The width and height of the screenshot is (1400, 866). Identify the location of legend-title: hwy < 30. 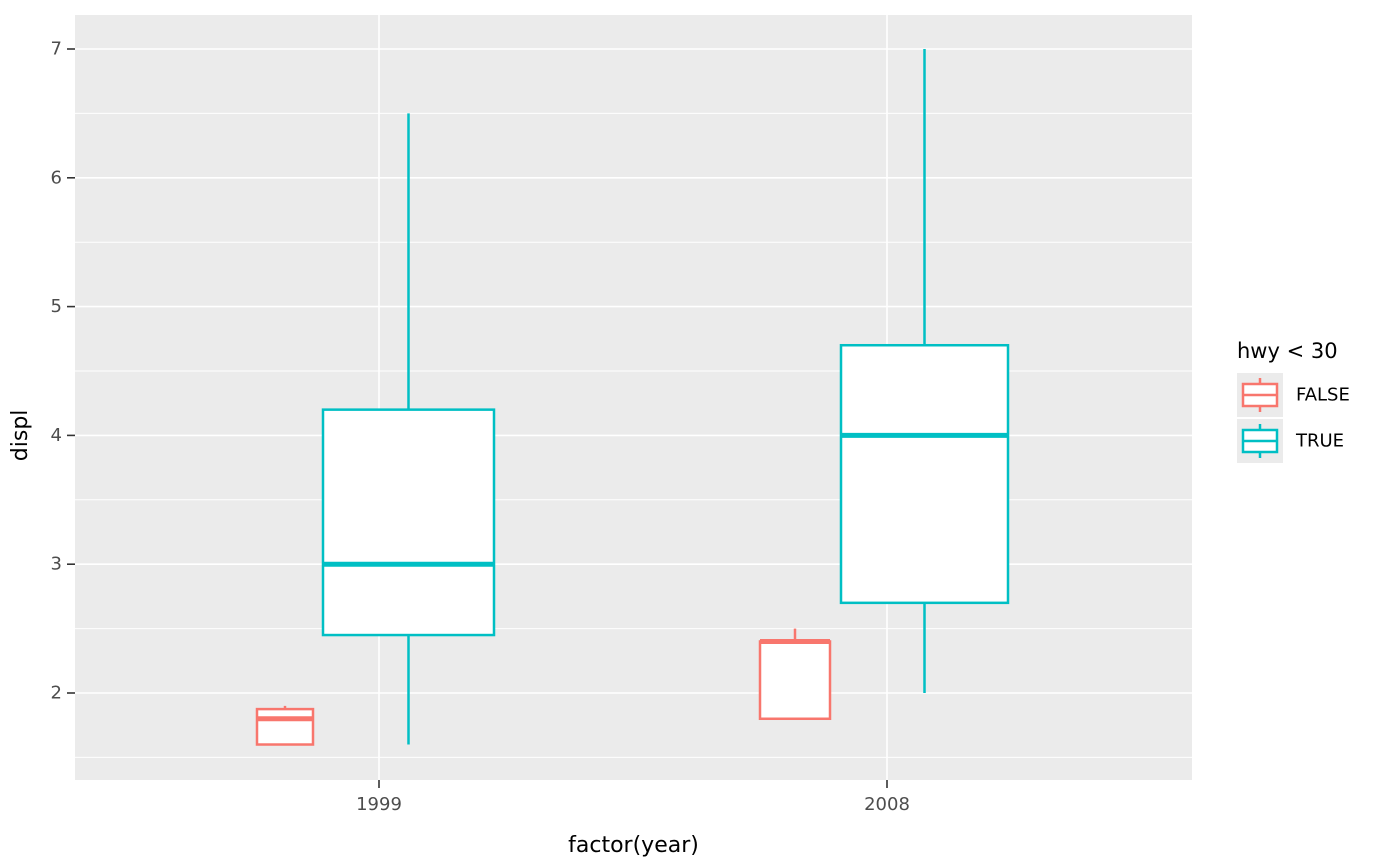
(1287, 351).